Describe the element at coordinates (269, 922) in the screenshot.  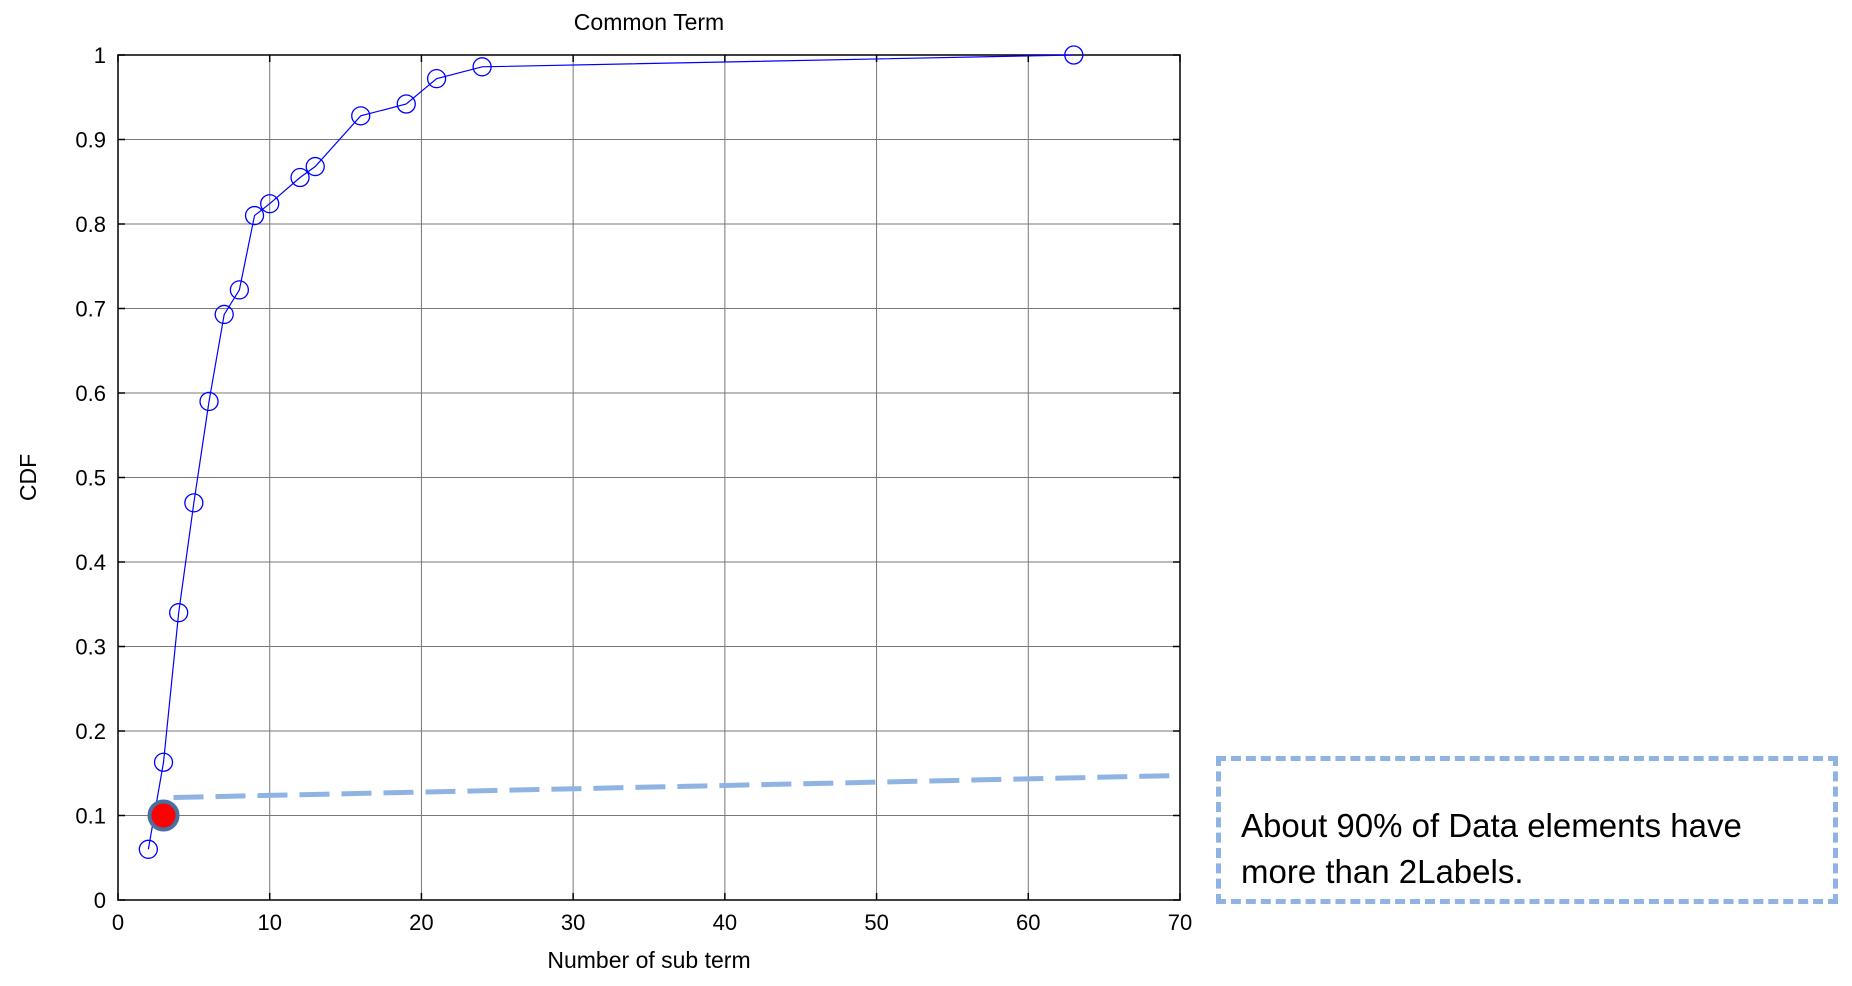
I see `x-tick-label: 10` at that location.